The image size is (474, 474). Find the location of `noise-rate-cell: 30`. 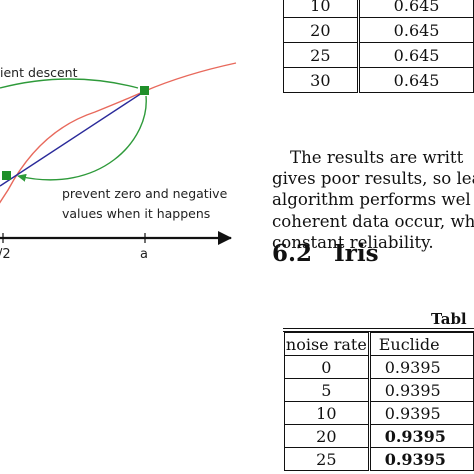

noise-rate-cell: 30 is located at coordinates (321, 80).